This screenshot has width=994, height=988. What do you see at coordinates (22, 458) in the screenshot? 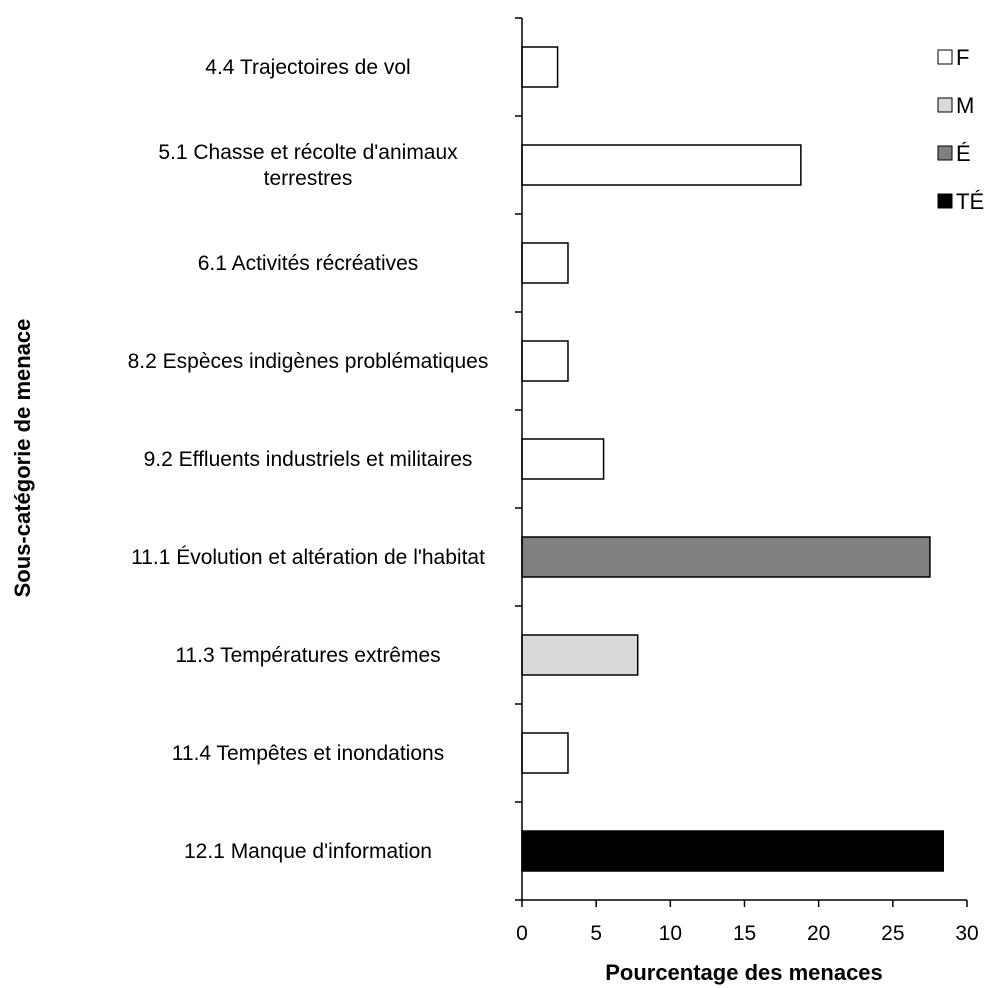
I see `y-axis-title: Sous-catégorie de menace` at bounding box center [22, 458].